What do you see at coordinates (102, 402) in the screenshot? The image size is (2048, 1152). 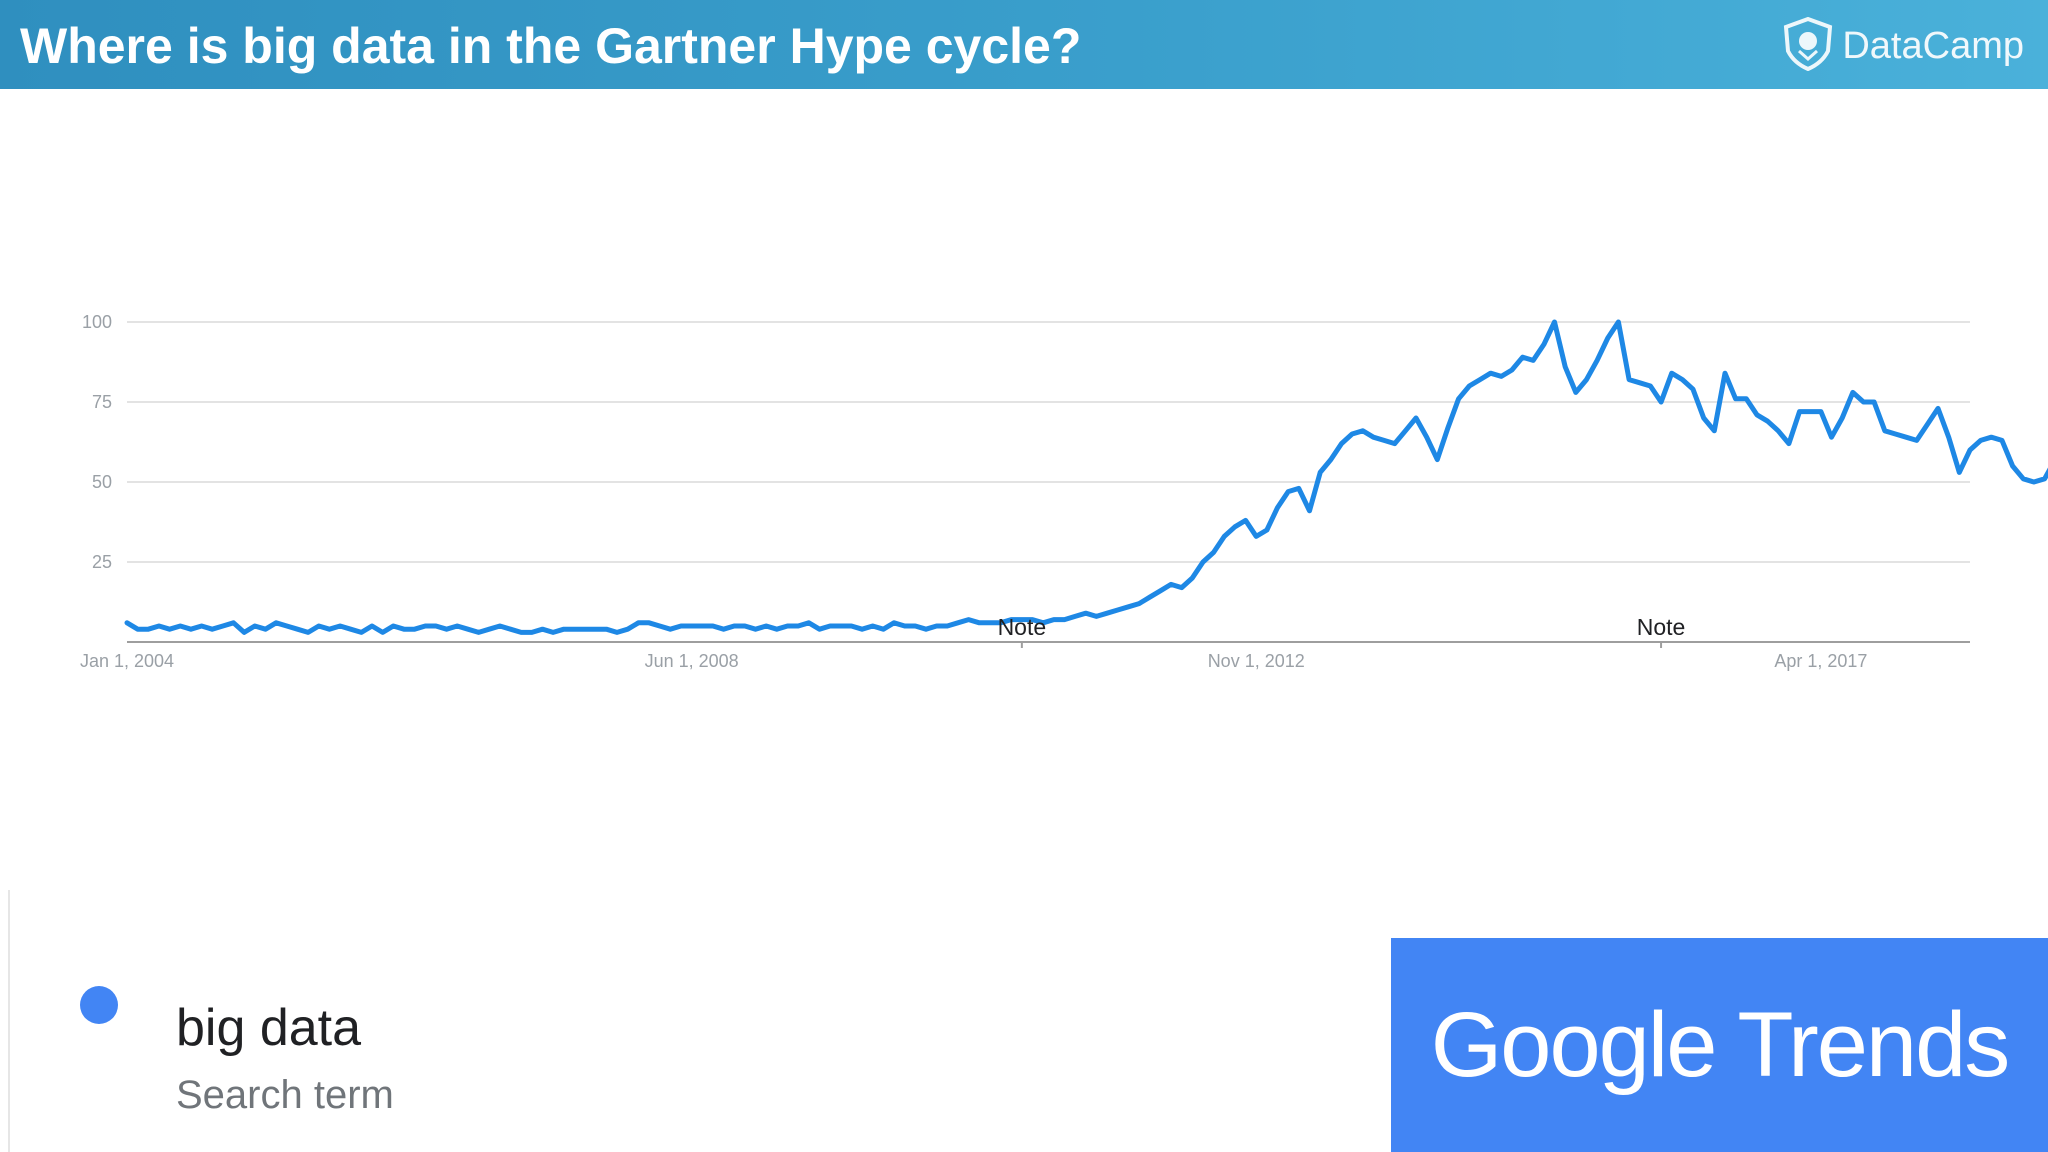 I see `y-tick-label: 75` at bounding box center [102, 402].